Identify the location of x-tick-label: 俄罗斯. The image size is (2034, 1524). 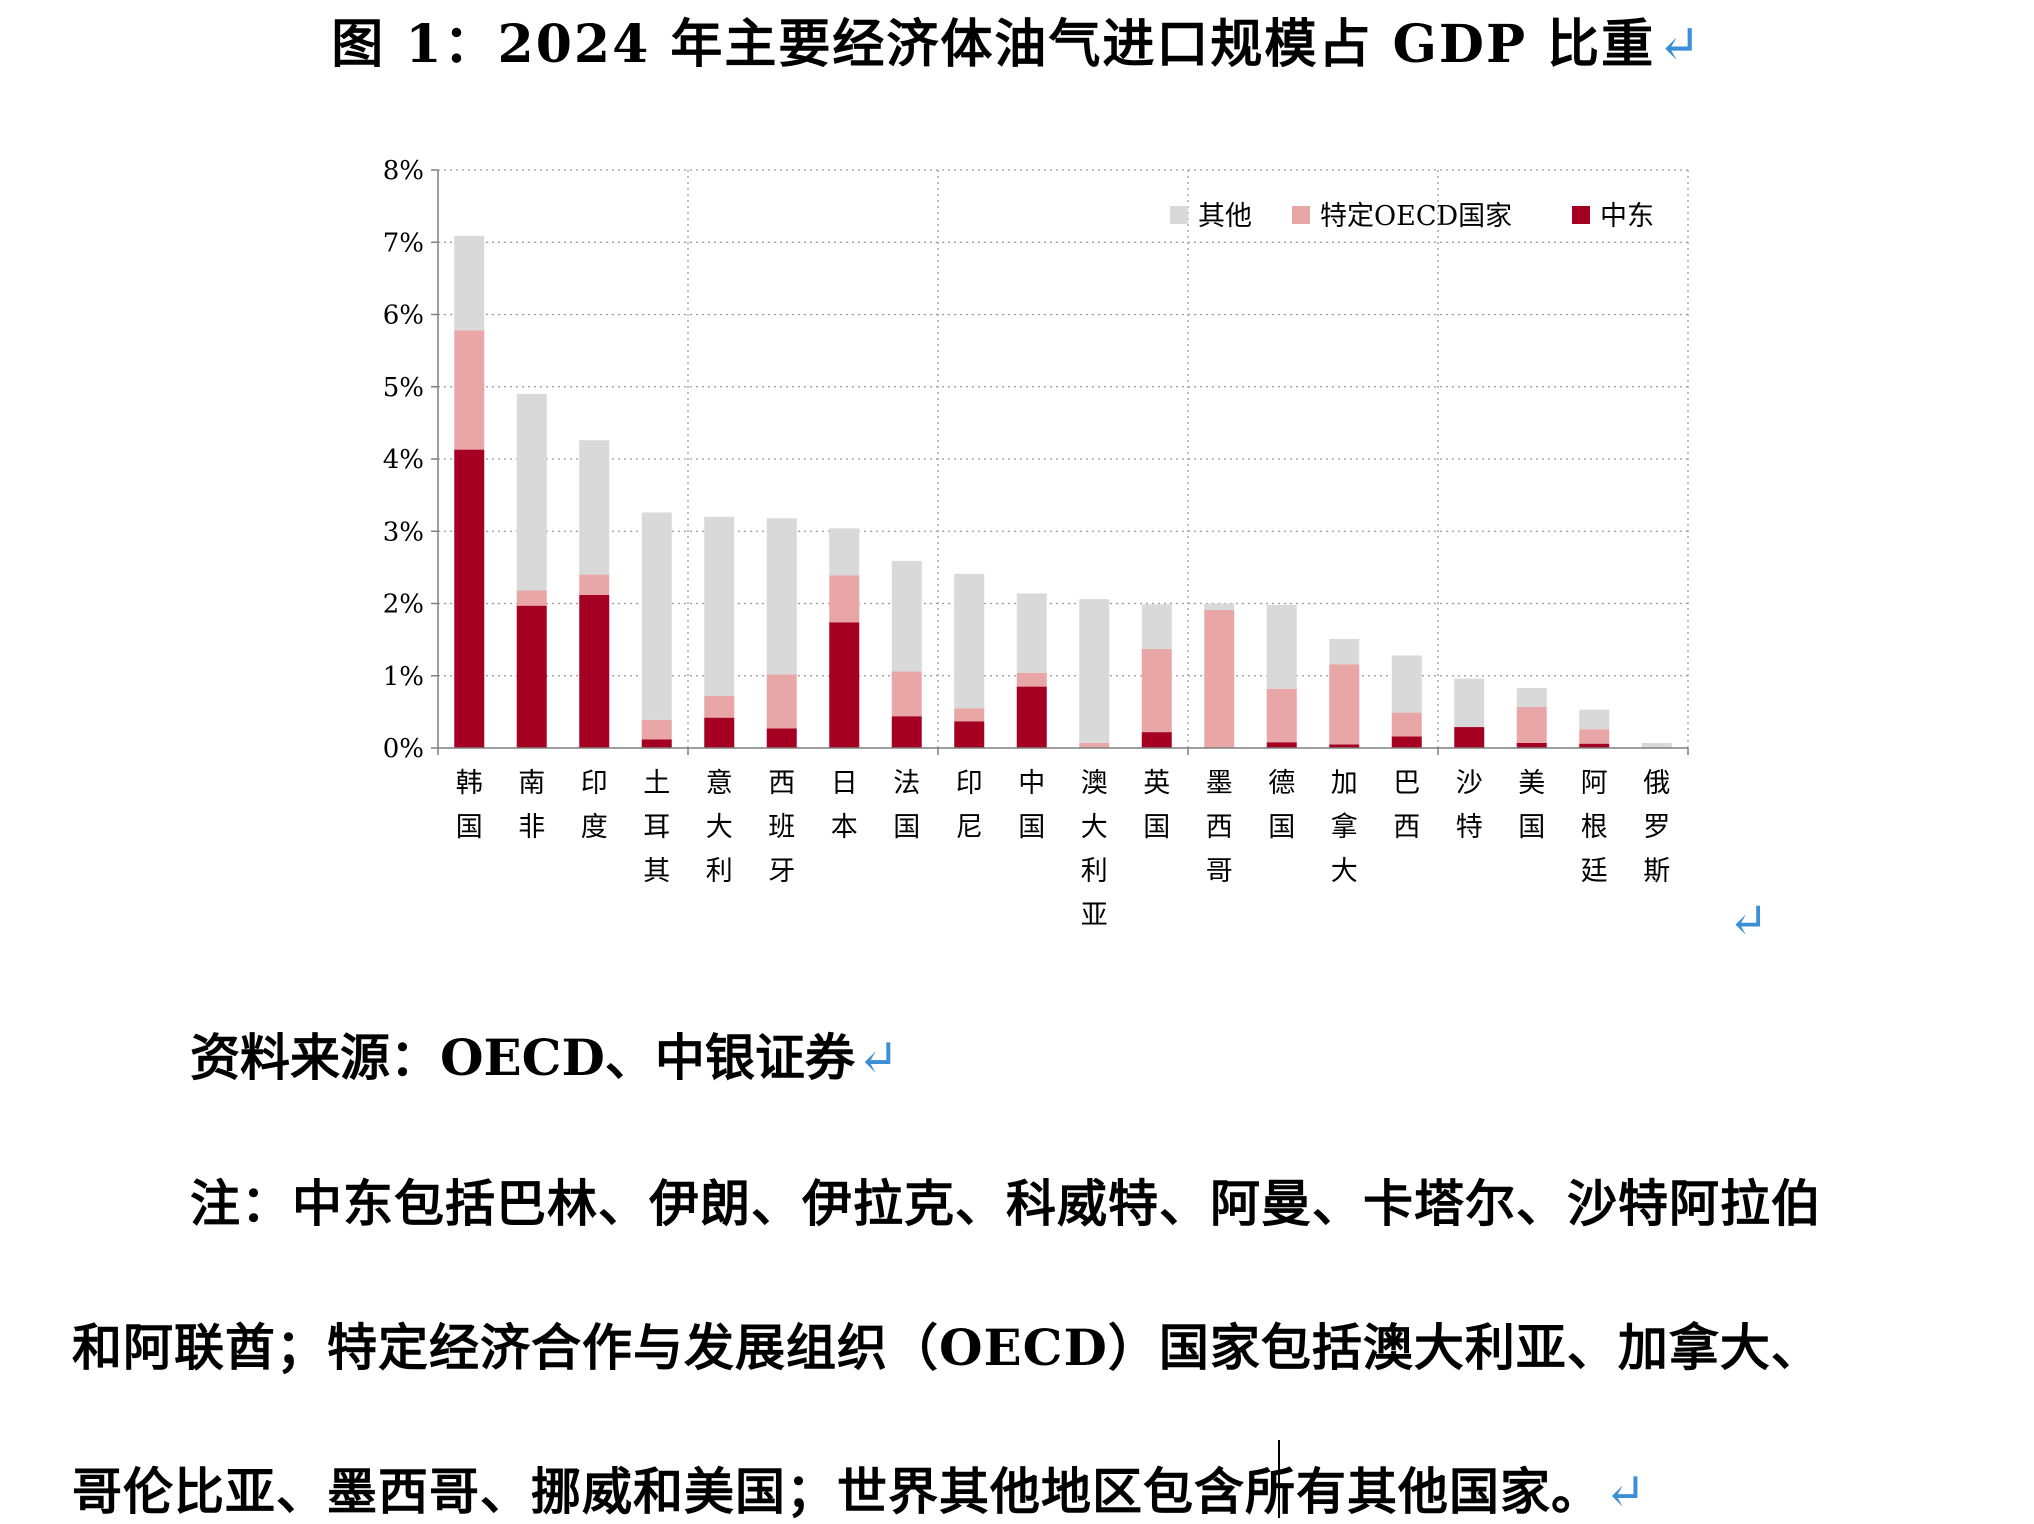
(1656, 827).